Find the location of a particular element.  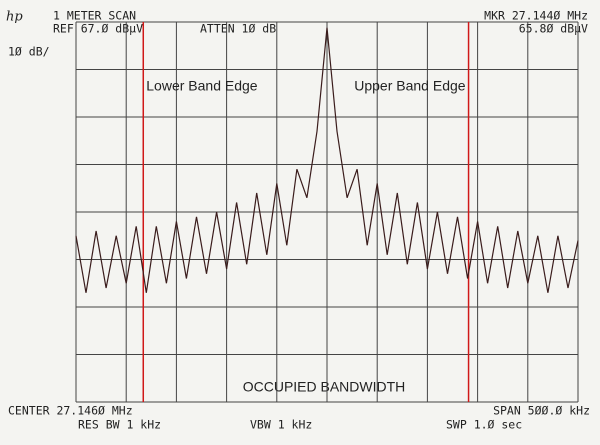

attenuation: ATTEN 1Ø dB is located at coordinates (238, 29).